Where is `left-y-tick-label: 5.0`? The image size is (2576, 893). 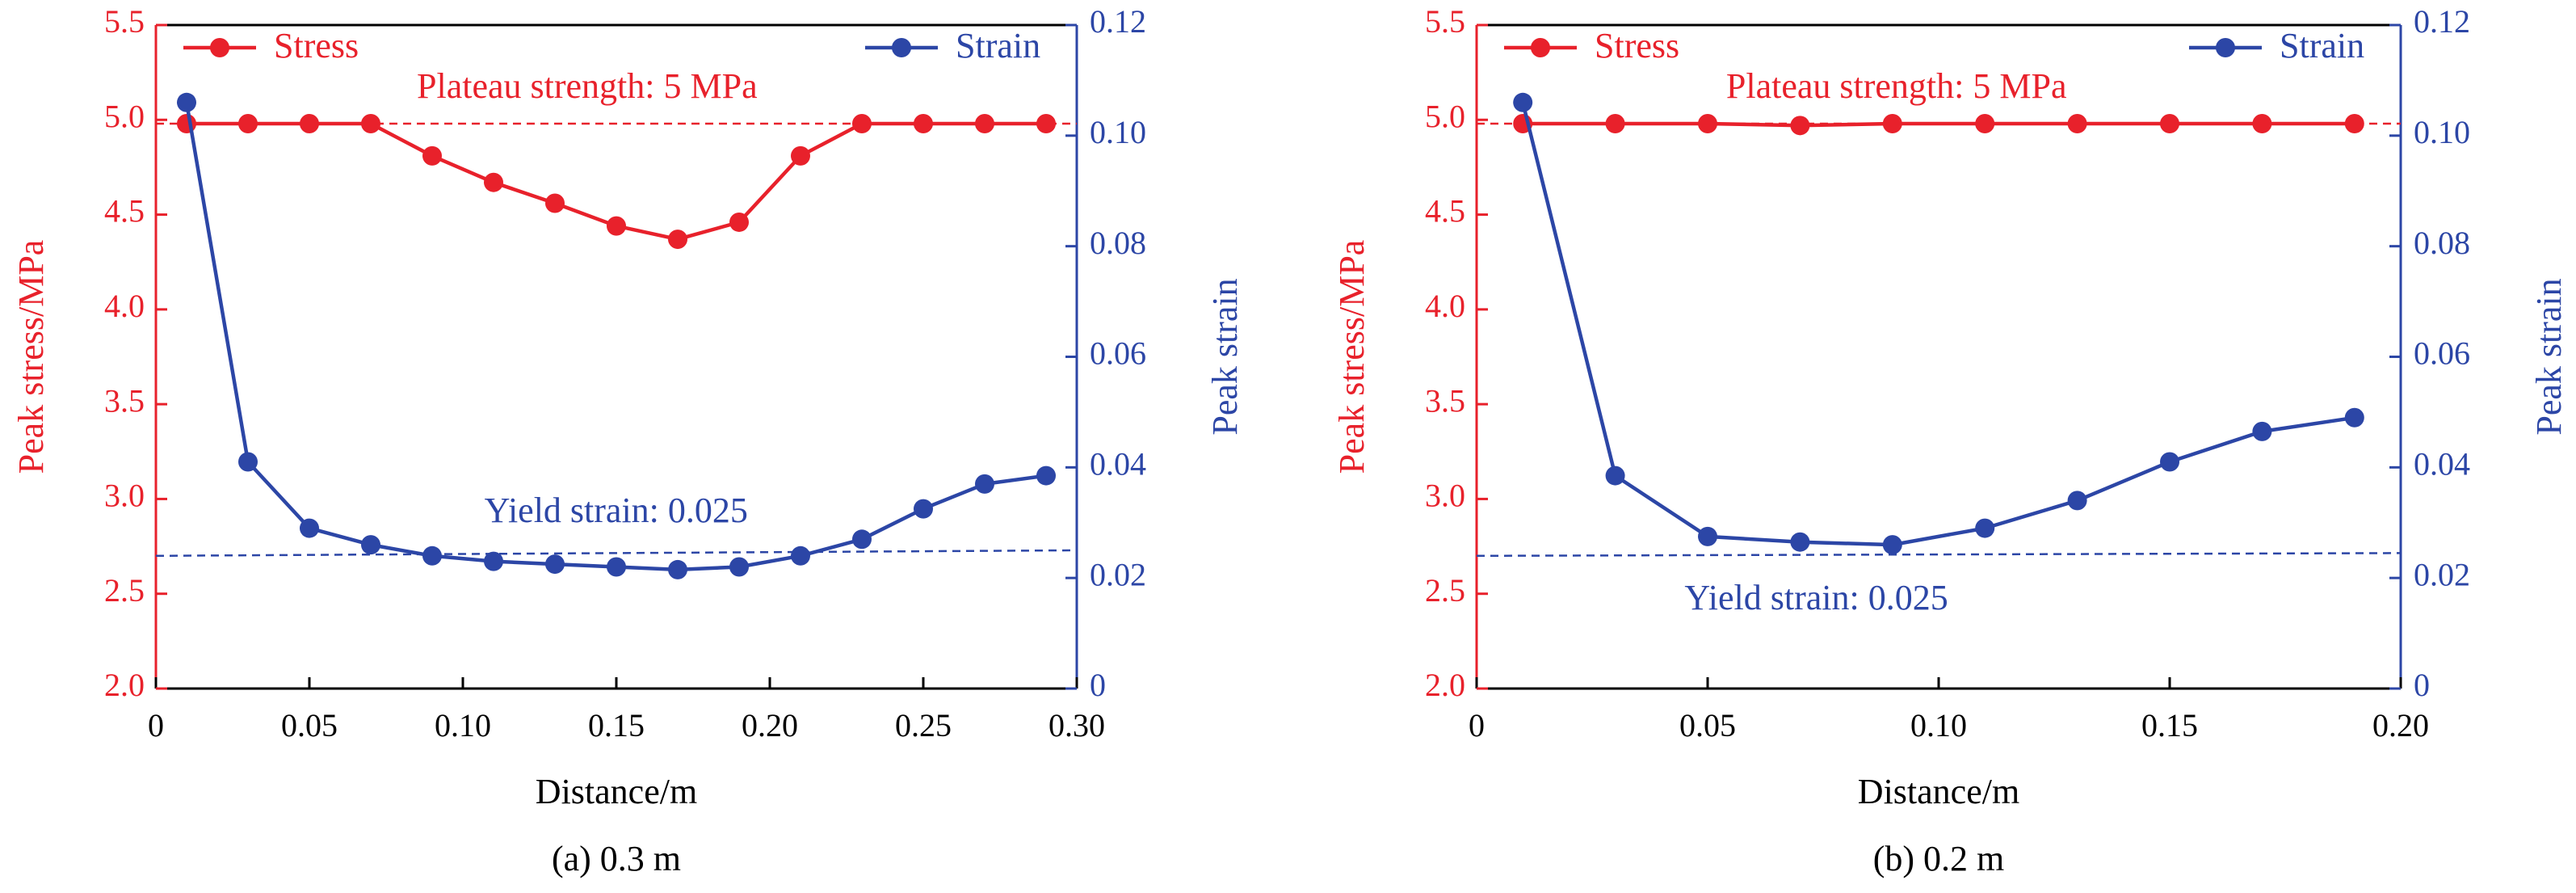 left-y-tick-label: 5.0 is located at coordinates (125, 116).